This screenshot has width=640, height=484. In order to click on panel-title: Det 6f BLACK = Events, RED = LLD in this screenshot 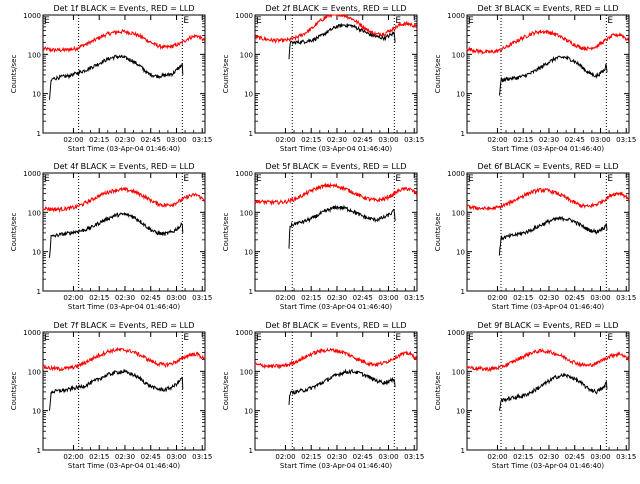, I will do `click(547, 166)`.